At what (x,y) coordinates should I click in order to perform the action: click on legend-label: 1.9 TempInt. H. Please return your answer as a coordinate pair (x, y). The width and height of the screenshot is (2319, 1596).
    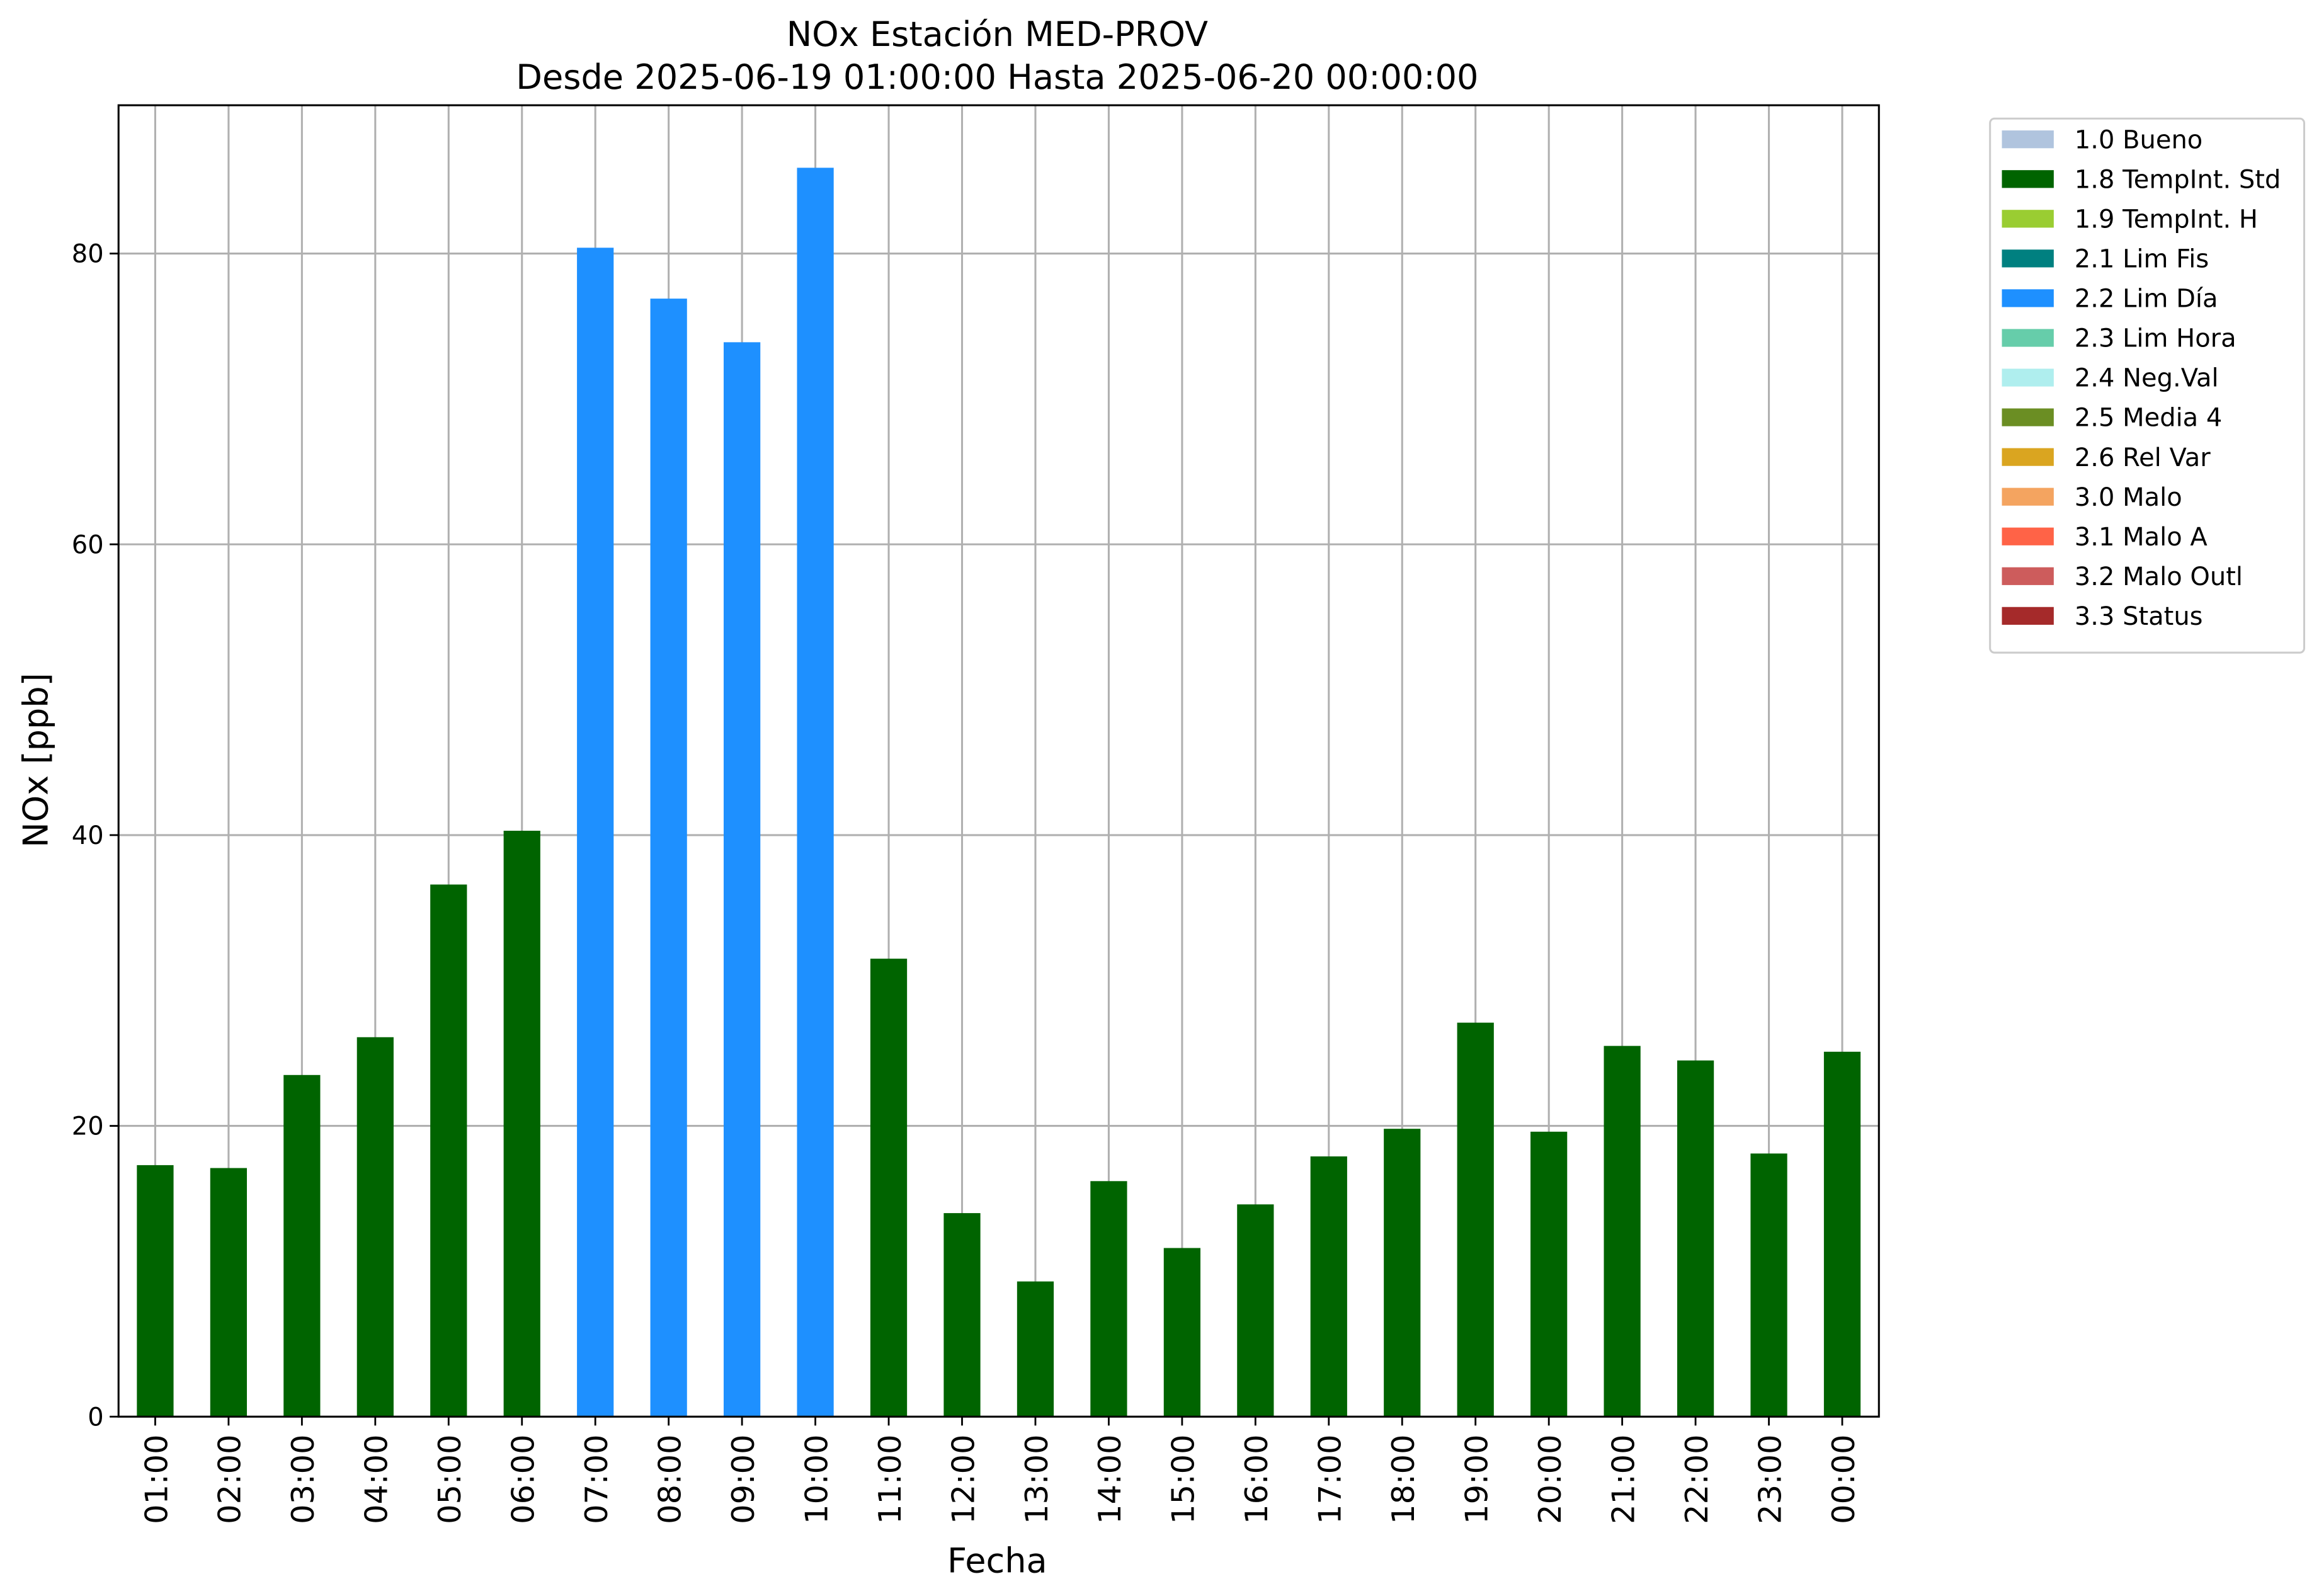
    Looking at the image, I should click on (2166, 219).